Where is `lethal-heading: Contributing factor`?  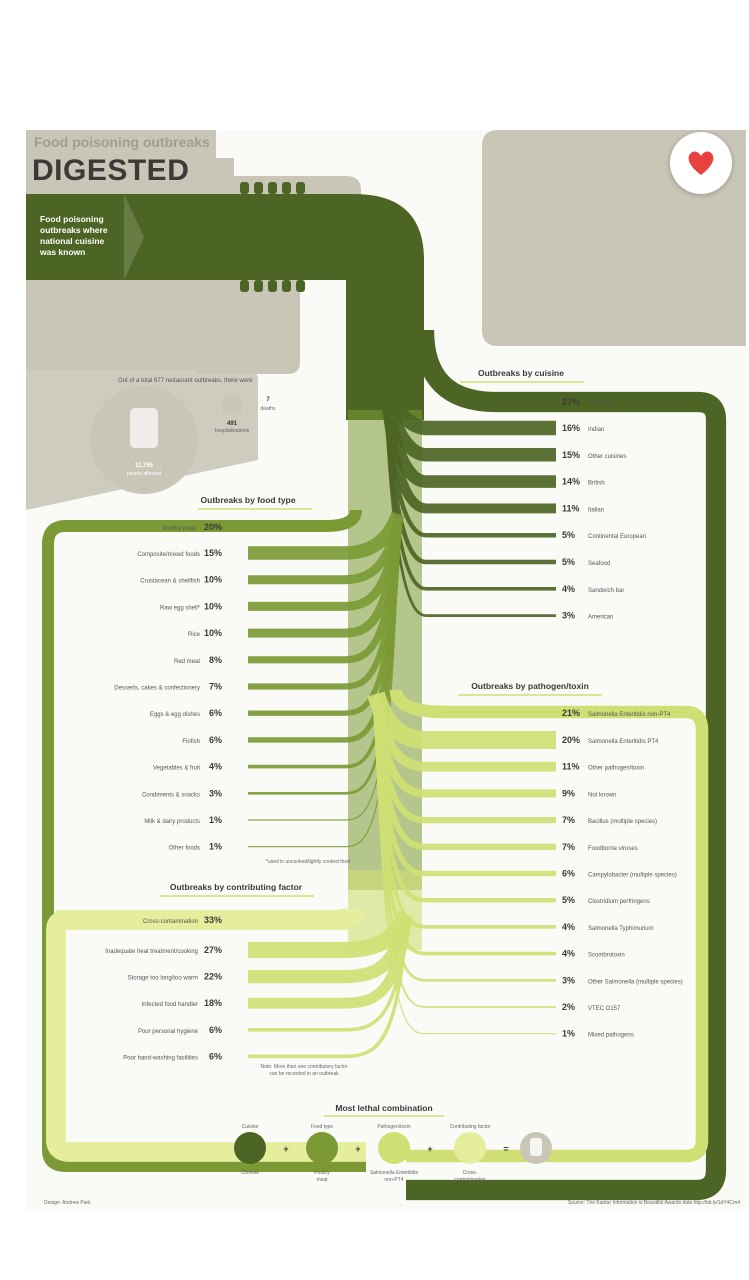
lethal-heading: Contributing factor is located at coordinates (470, 1127).